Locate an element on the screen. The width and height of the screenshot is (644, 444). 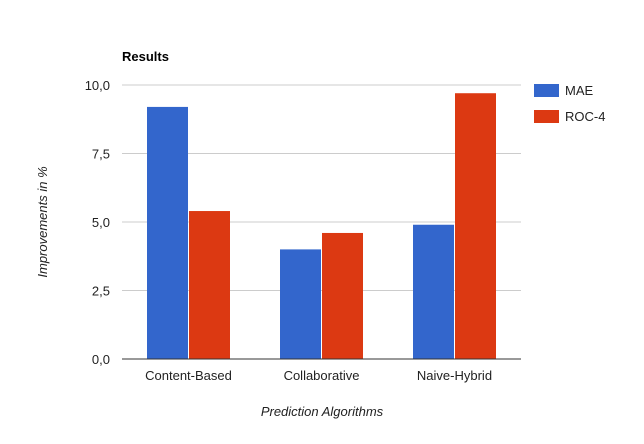
y-tick-label: 5,0 is located at coordinates (101, 222).